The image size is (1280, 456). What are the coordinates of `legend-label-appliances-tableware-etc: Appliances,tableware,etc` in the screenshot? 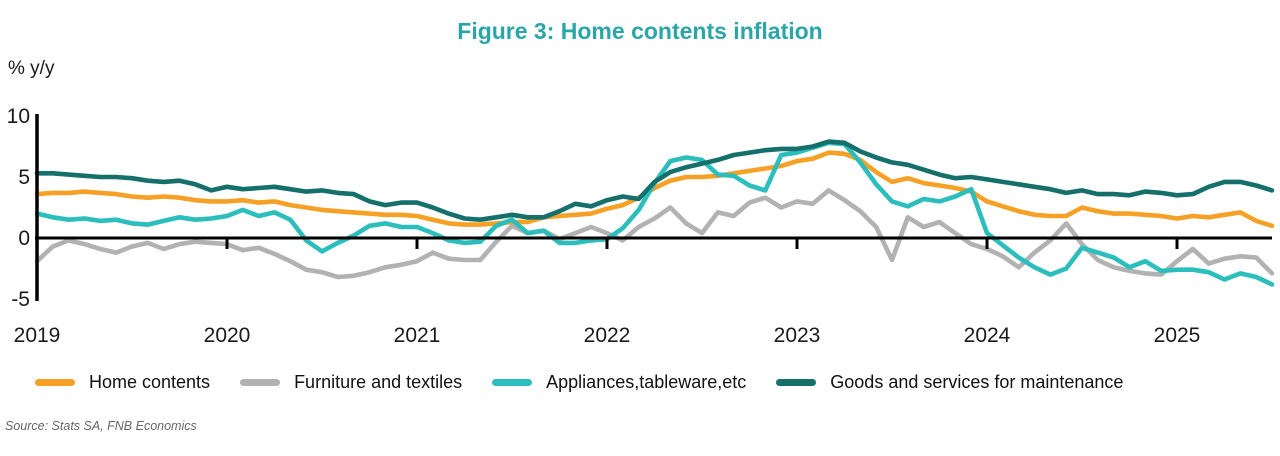 It's located at (646, 382).